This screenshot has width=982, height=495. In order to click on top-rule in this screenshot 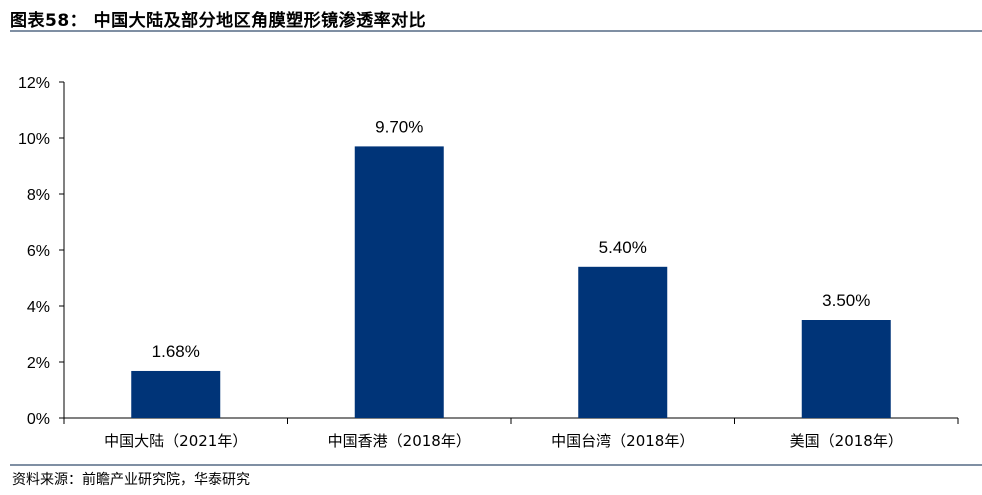, I will do `click(496, 31)`.